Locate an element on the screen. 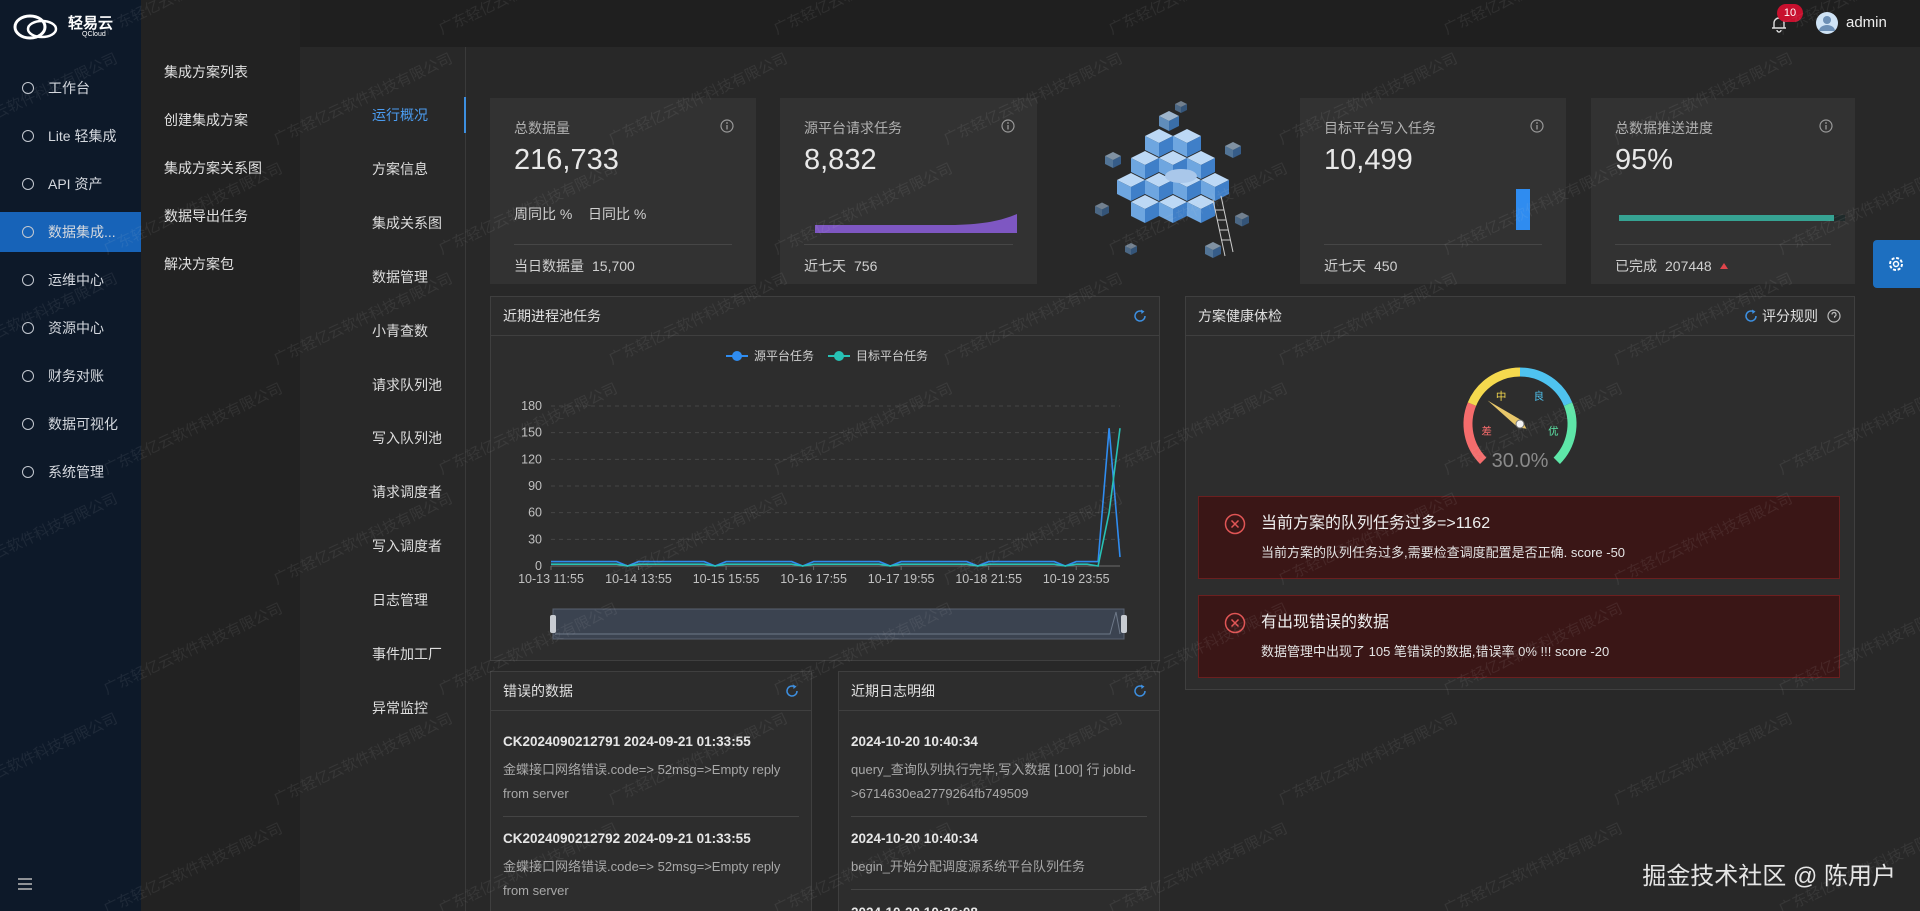 The height and width of the screenshot is (911, 1920). tab-item: 日志管理 is located at coordinates (400, 600).